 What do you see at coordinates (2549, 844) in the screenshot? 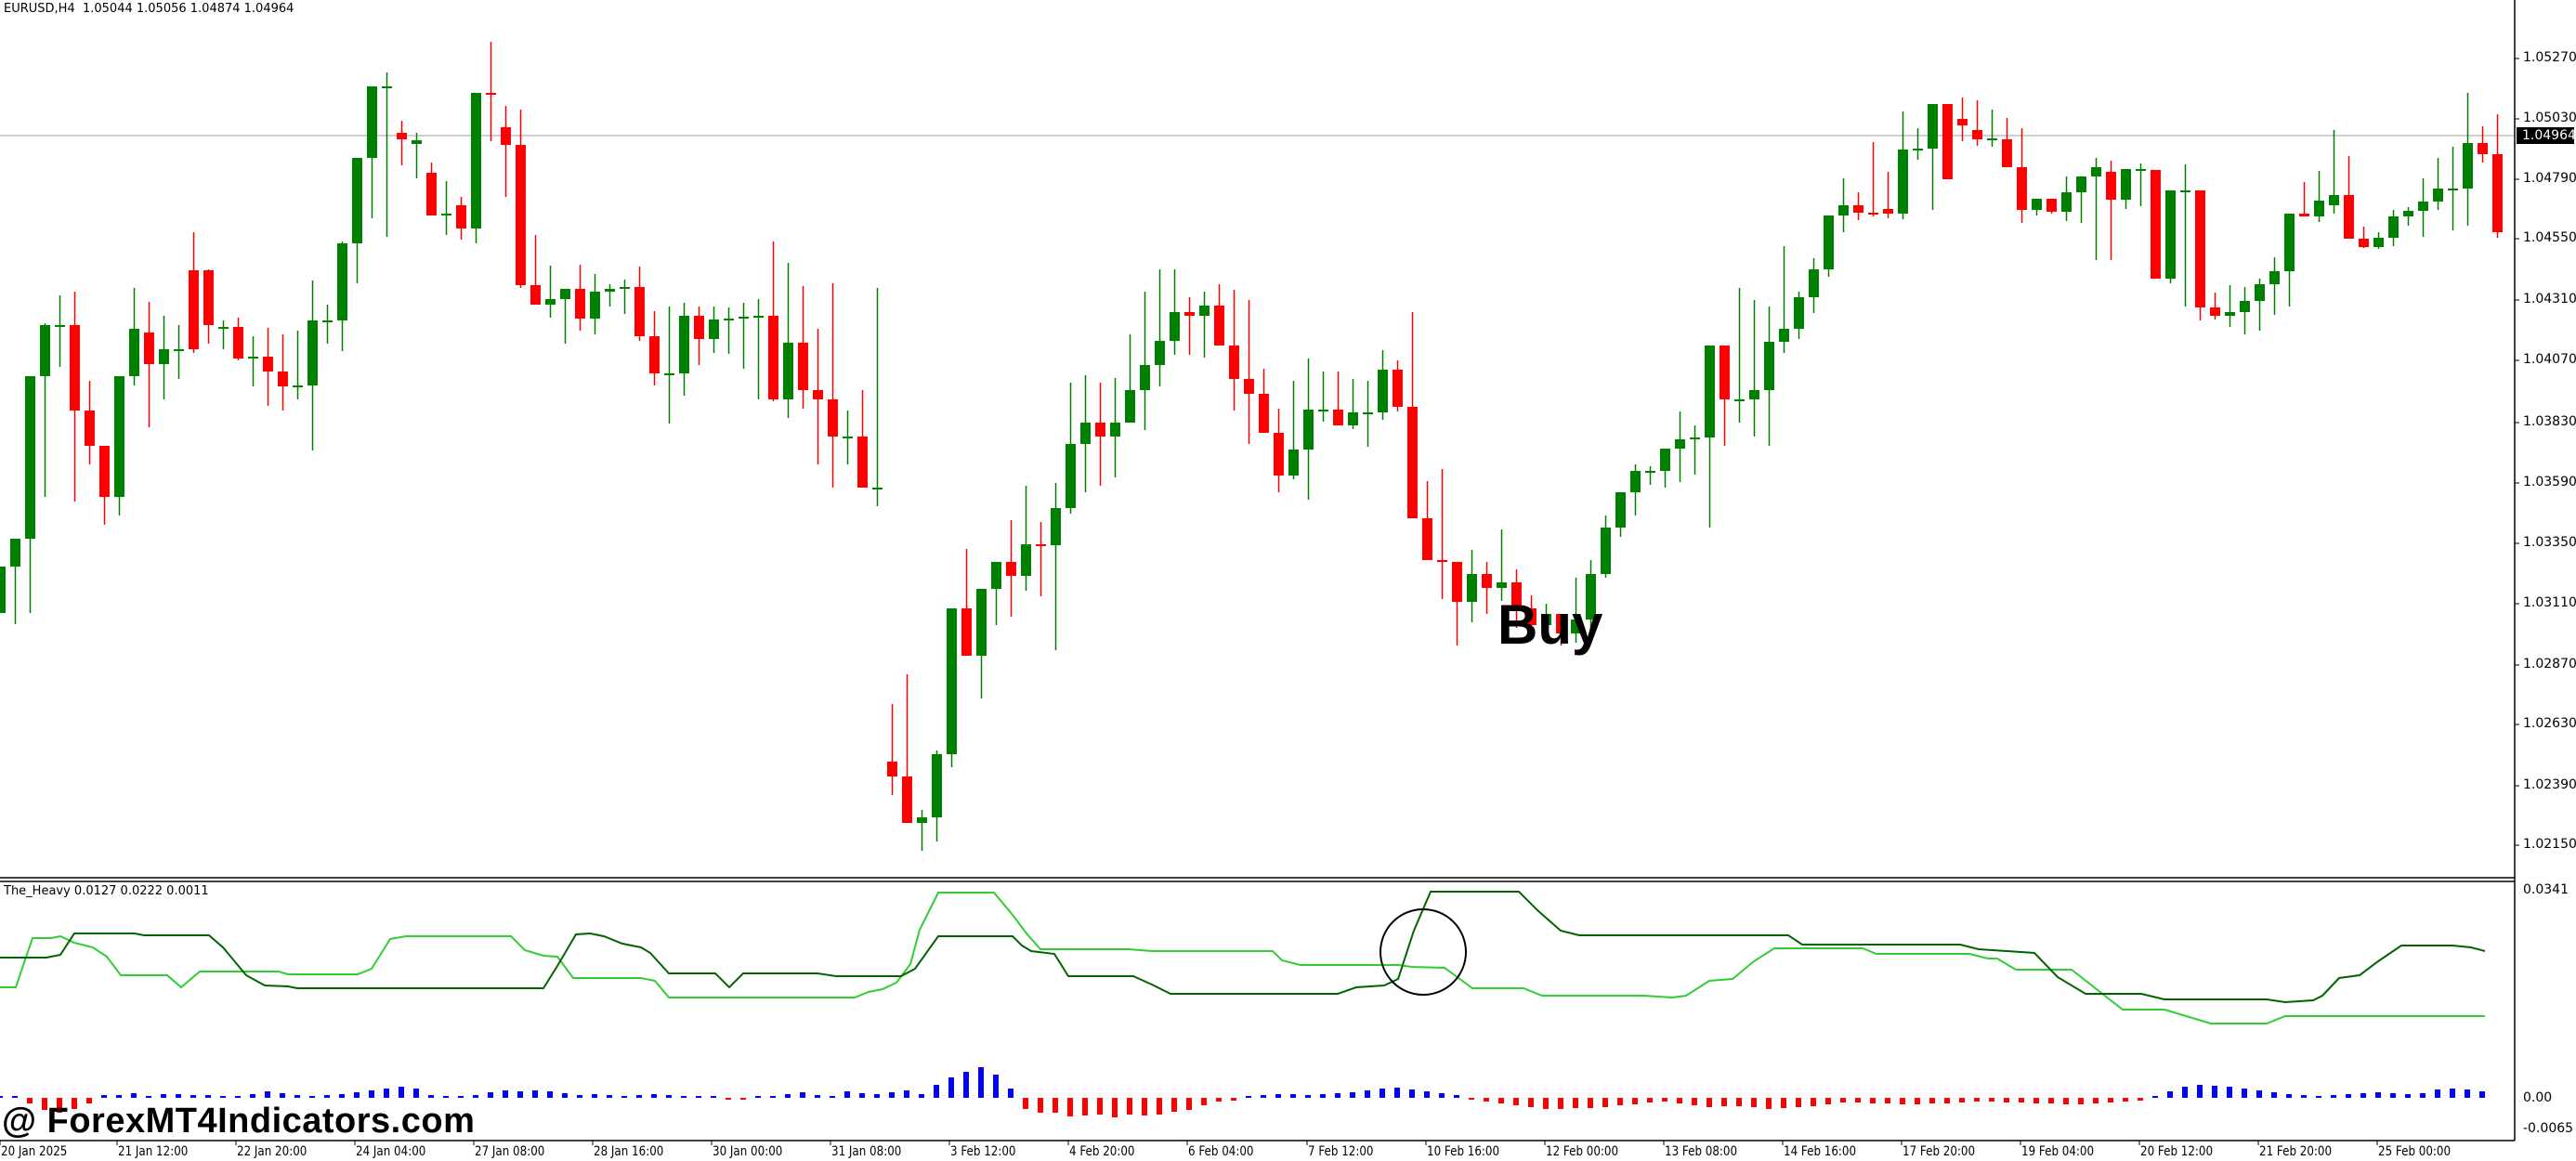
I see `price-axis-label: 1.02150` at bounding box center [2549, 844].